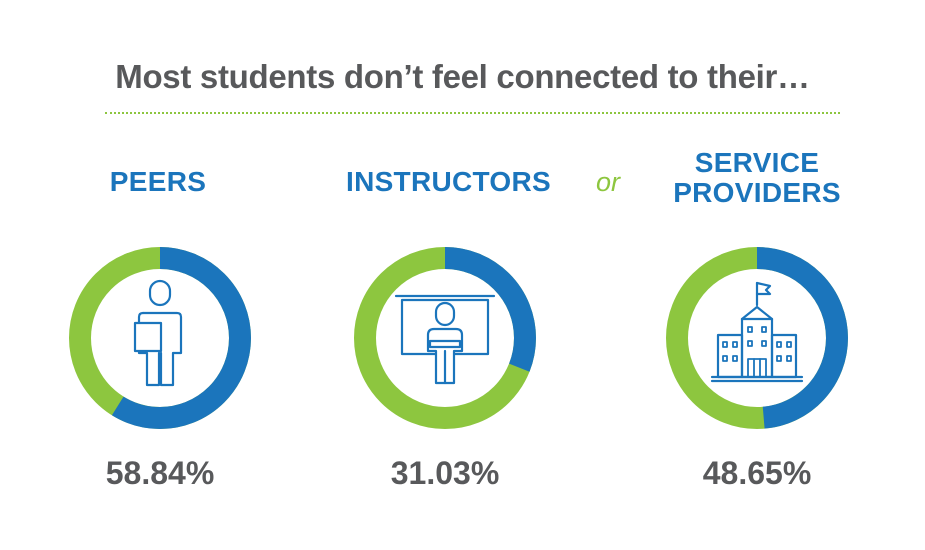 The width and height of the screenshot is (925, 550). What do you see at coordinates (158, 333) in the screenshot?
I see `student-icon` at bounding box center [158, 333].